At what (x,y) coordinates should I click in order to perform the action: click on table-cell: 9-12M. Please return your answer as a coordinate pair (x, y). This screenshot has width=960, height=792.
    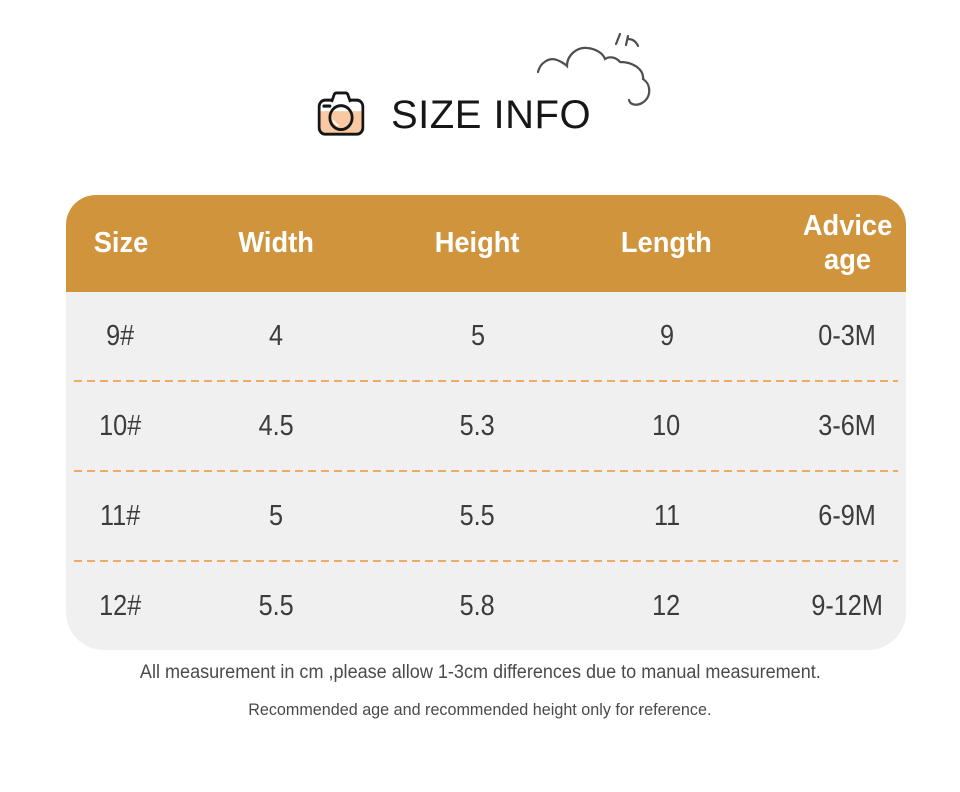
    Looking at the image, I should click on (847, 605).